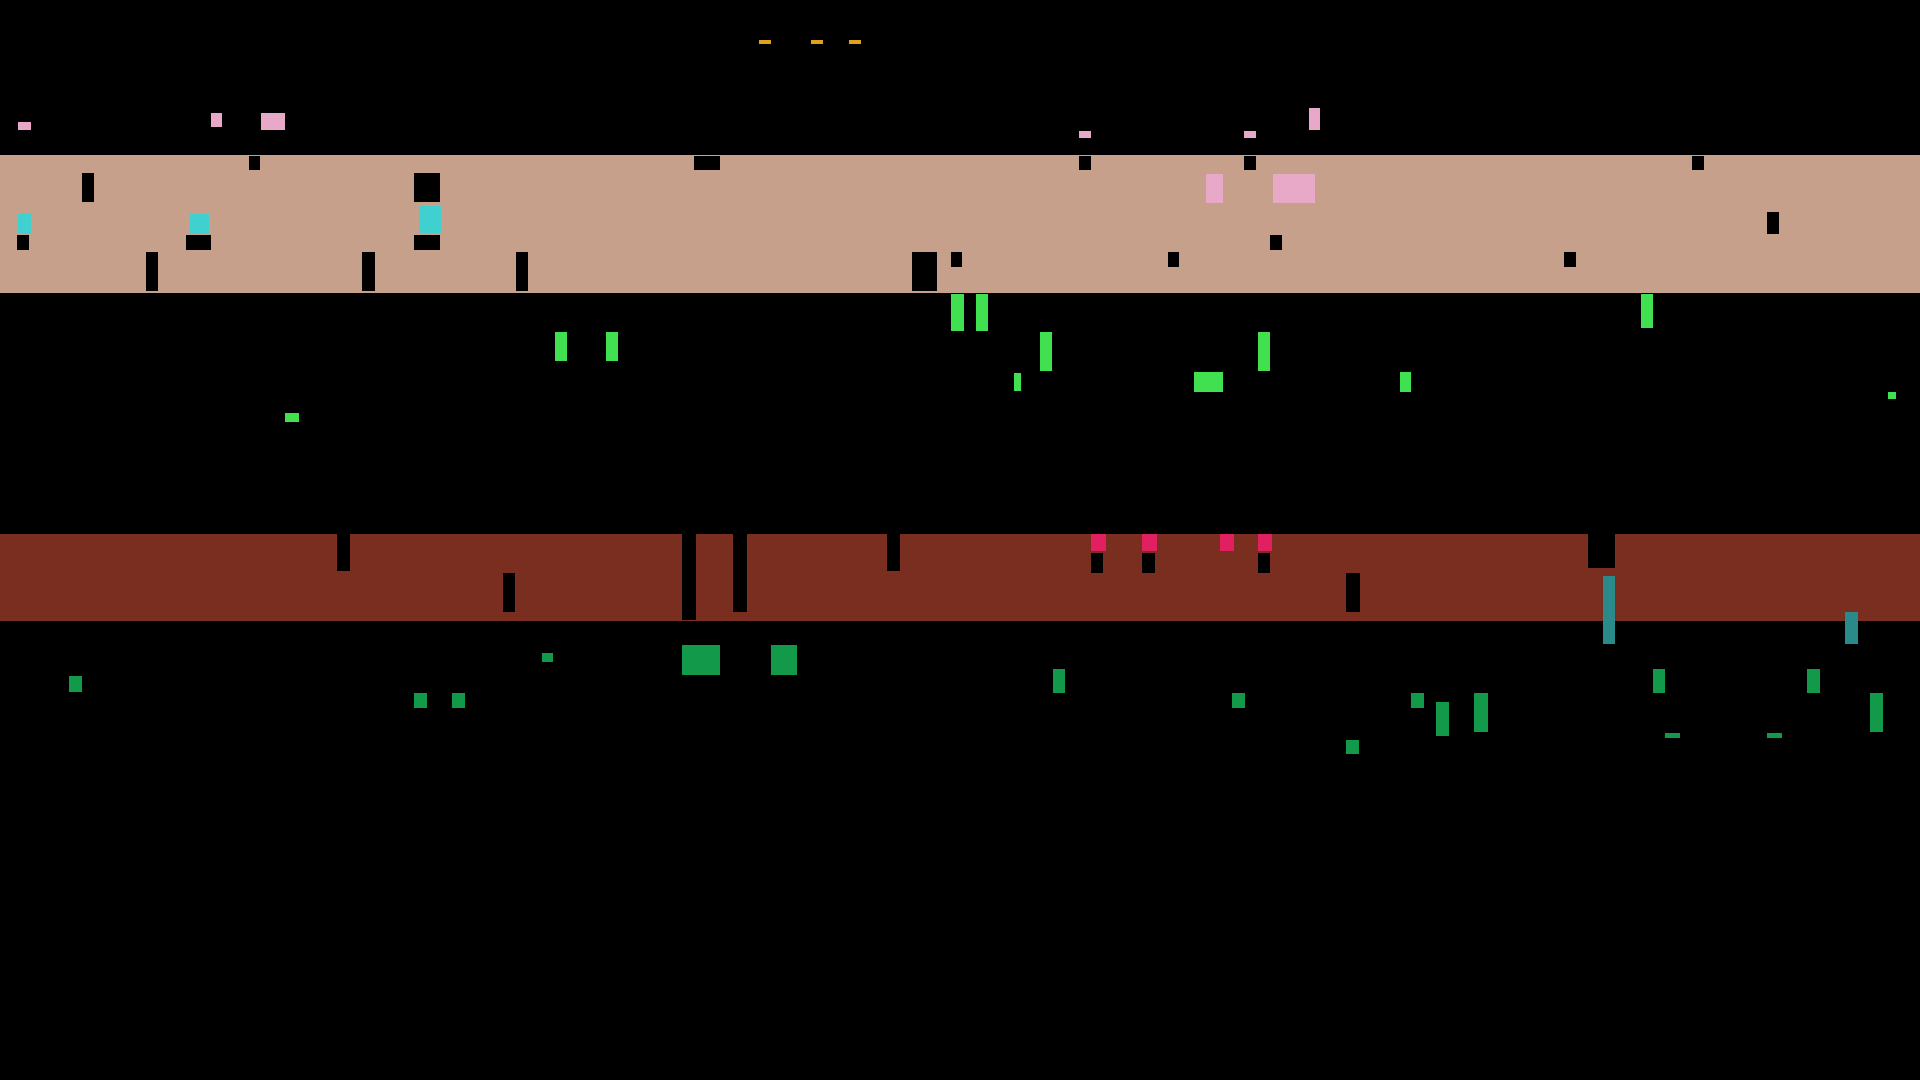 The width and height of the screenshot is (1920, 1080). What do you see at coordinates (960, 224) in the screenshot?
I see `beige-band` at bounding box center [960, 224].